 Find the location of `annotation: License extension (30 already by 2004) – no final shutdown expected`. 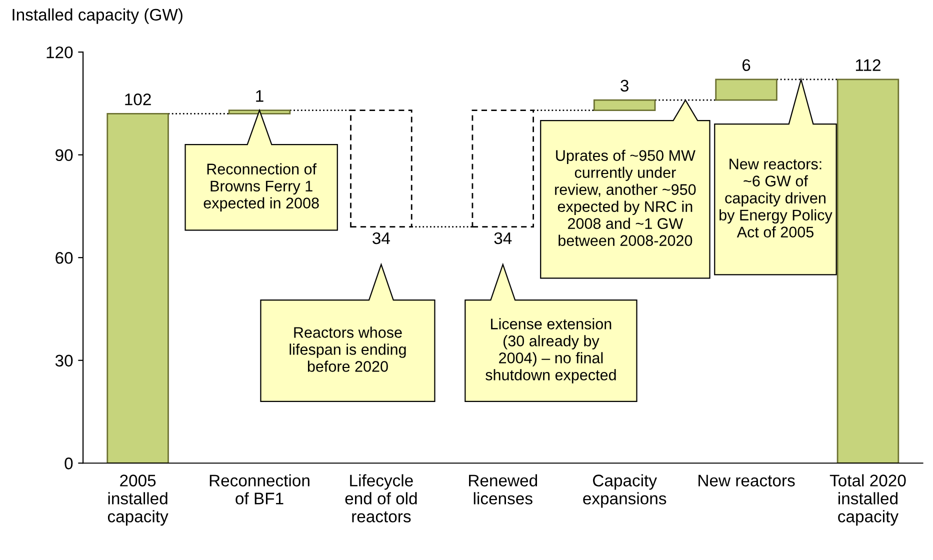

annotation: License extension (30 already by 2004) – no final shutdown expected is located at coordinates (551, 351).